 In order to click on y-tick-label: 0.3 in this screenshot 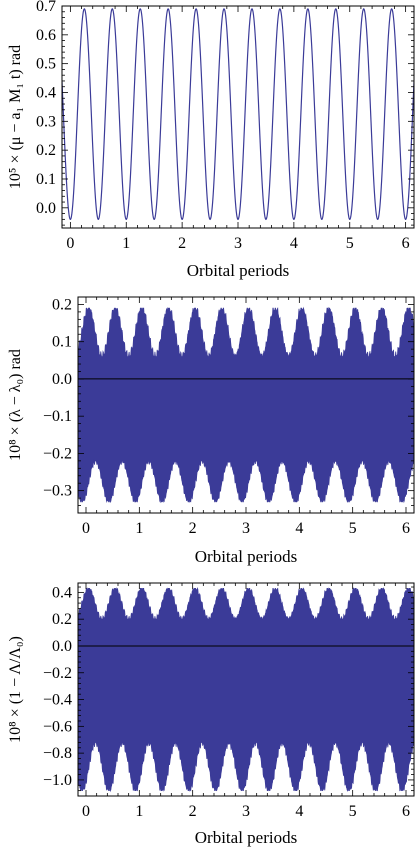, I will do `click(46, 121)`.